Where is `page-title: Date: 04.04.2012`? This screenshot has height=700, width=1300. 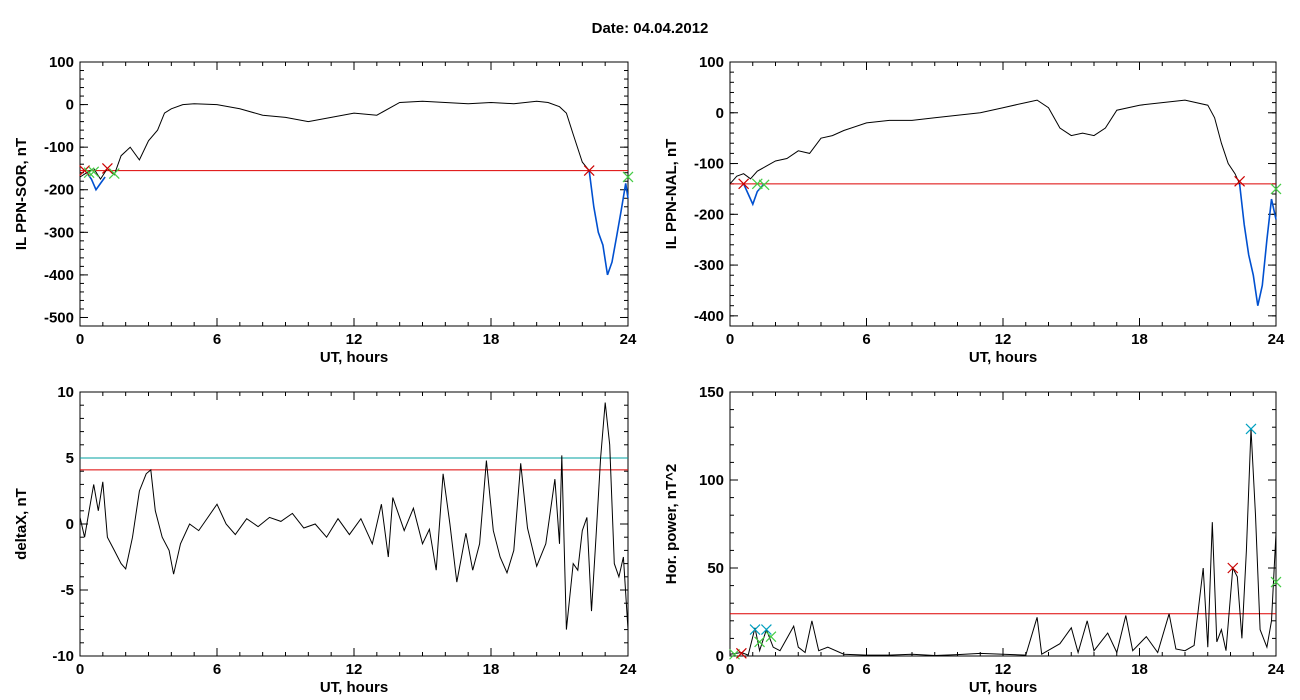 page-title: Date: 04.04.2012 is located at coordinates (650, 28).